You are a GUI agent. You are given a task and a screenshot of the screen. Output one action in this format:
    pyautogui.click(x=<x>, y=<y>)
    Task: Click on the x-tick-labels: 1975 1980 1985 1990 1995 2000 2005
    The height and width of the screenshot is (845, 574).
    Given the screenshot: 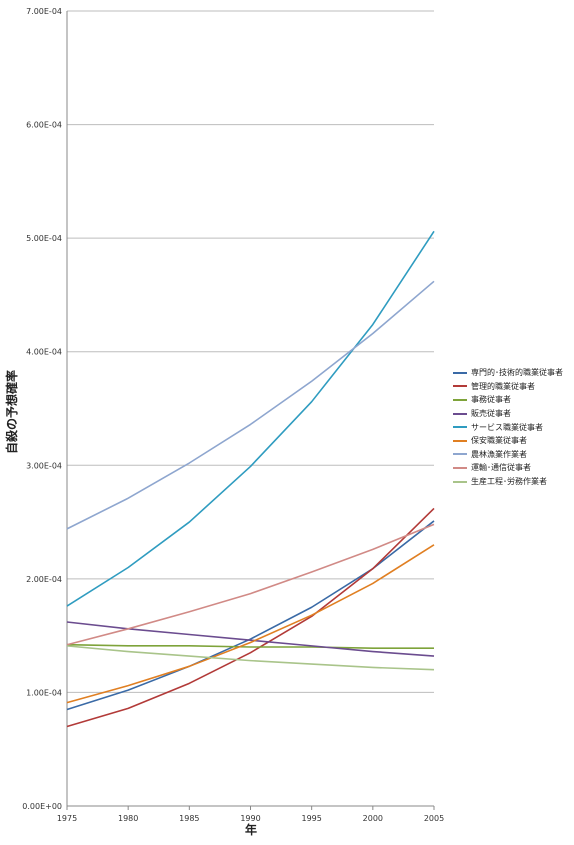 What is the action you would take?
    pyautogui.click(x=250, y=814)
    